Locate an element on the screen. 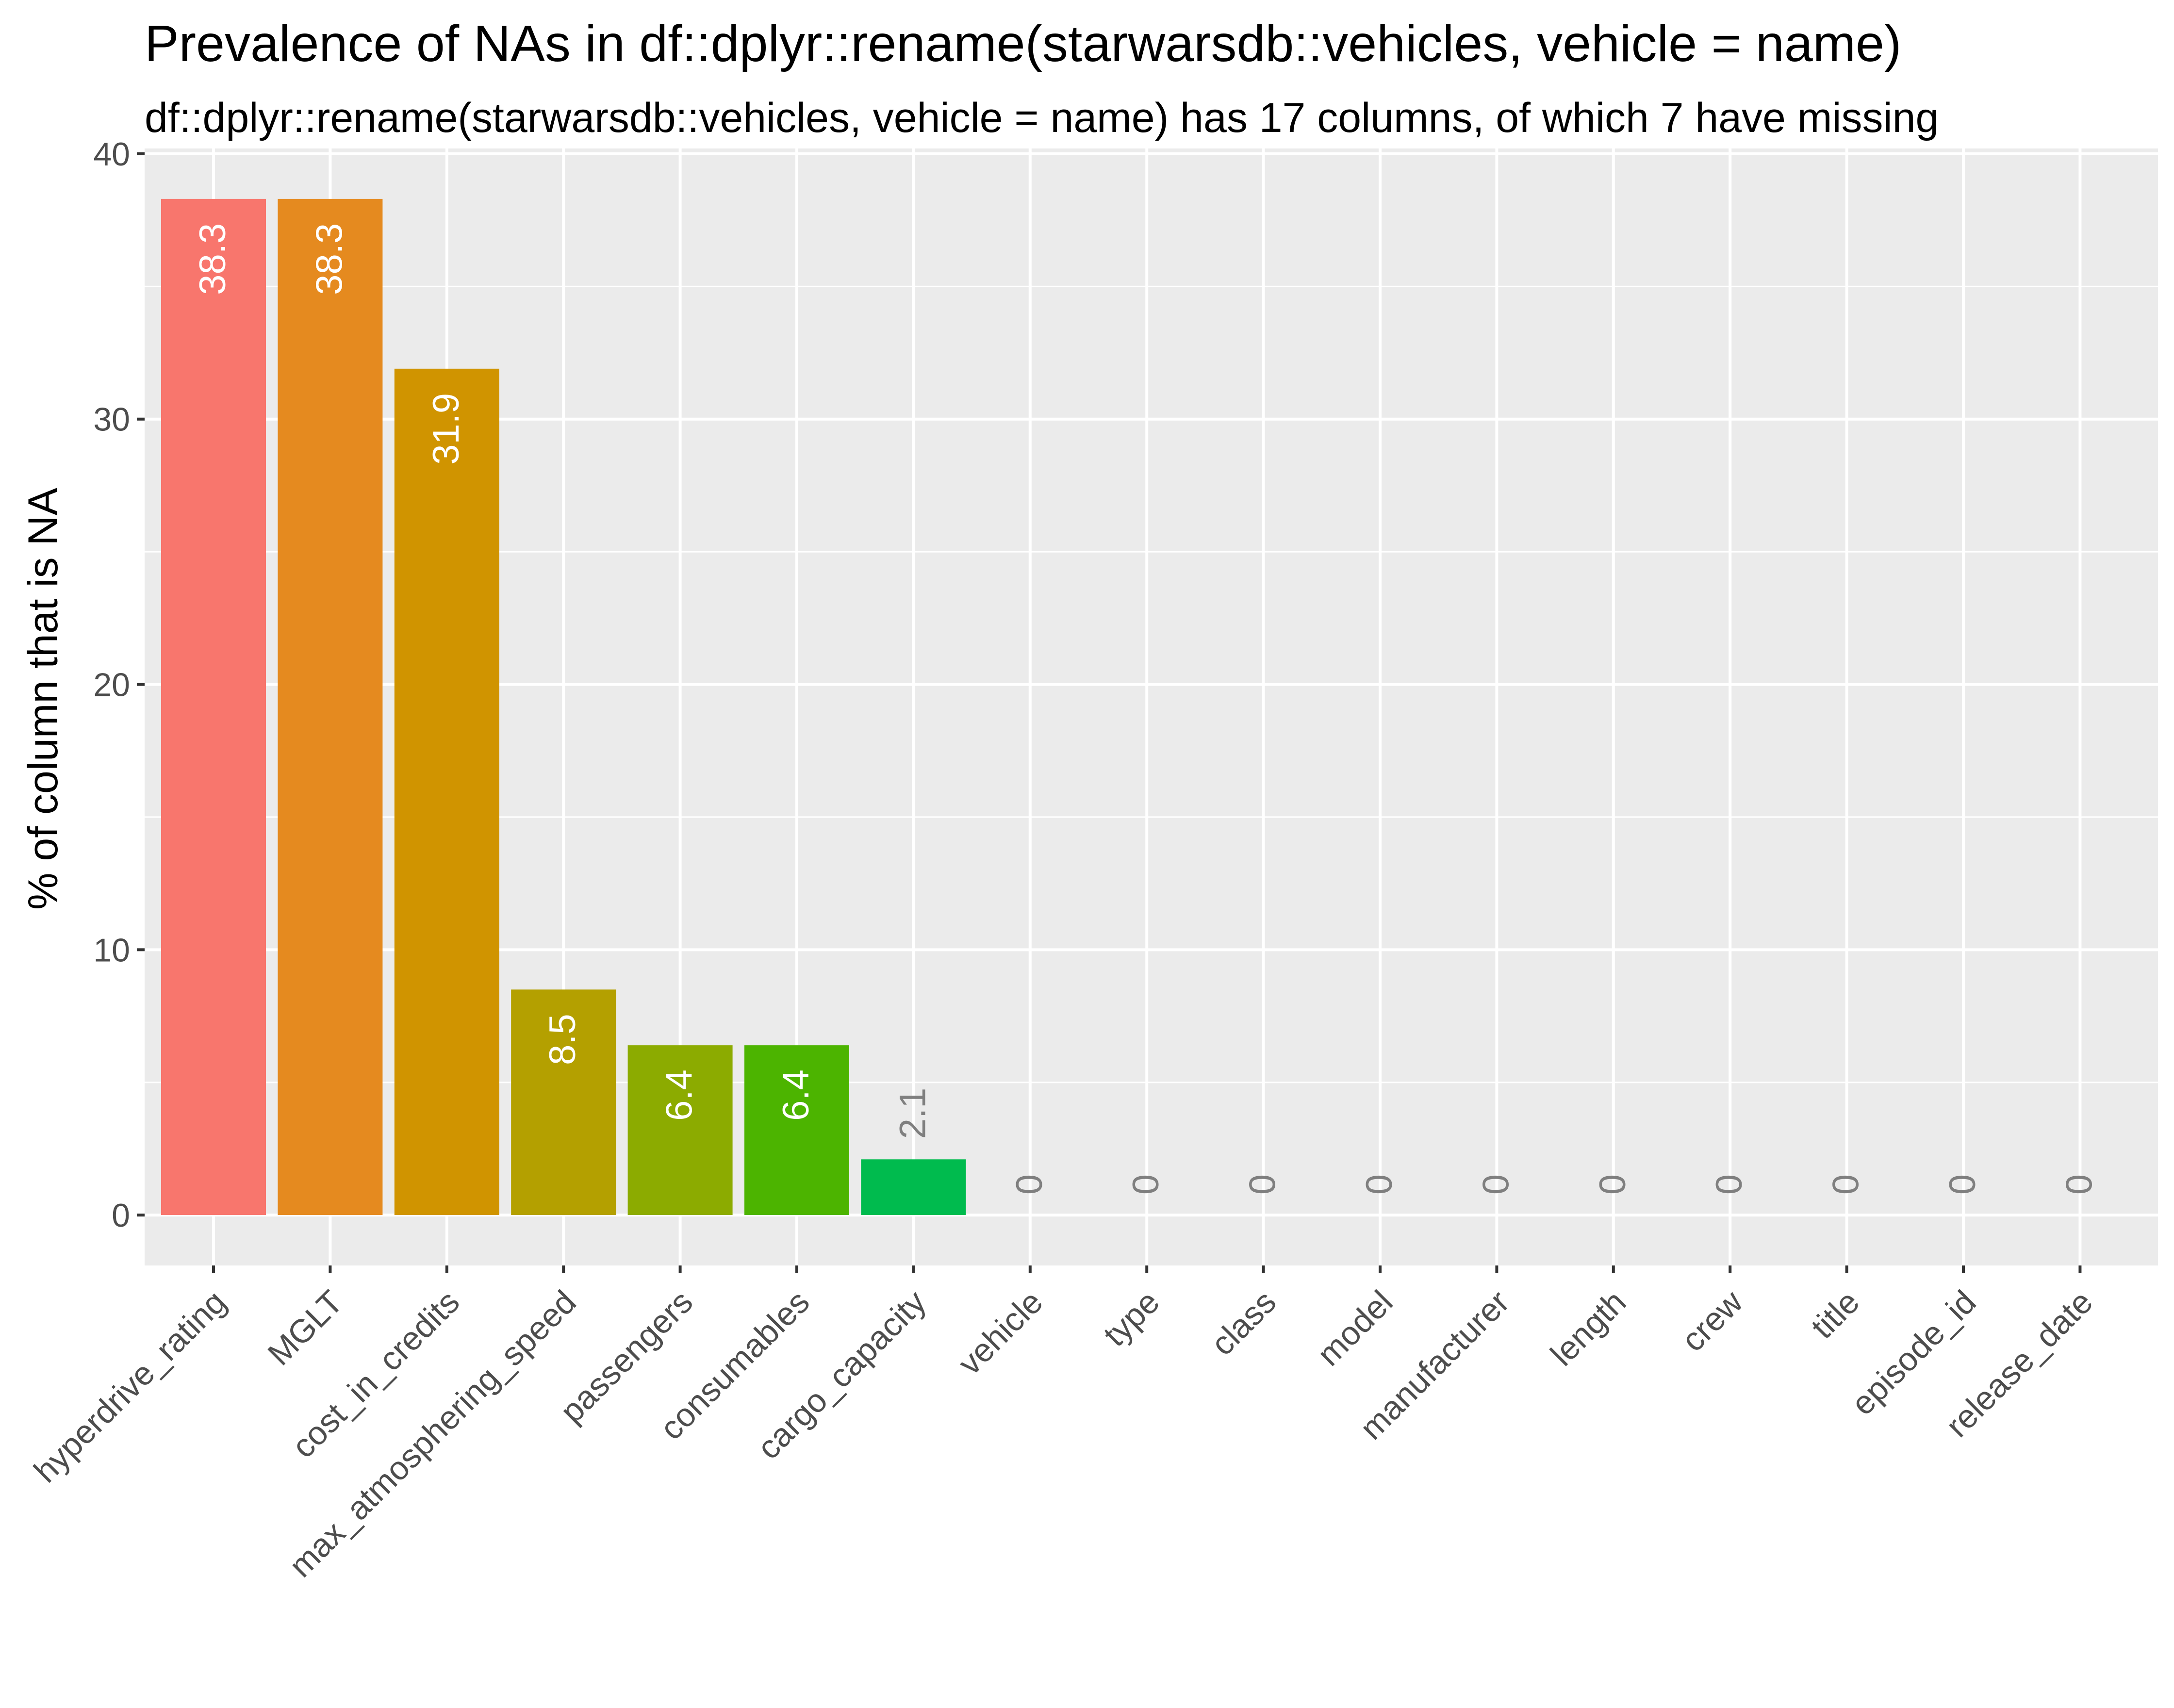 The height and width of the screenshot is (1708, 2174). x-tick-label: model is located at coordinates (1355, 1328).